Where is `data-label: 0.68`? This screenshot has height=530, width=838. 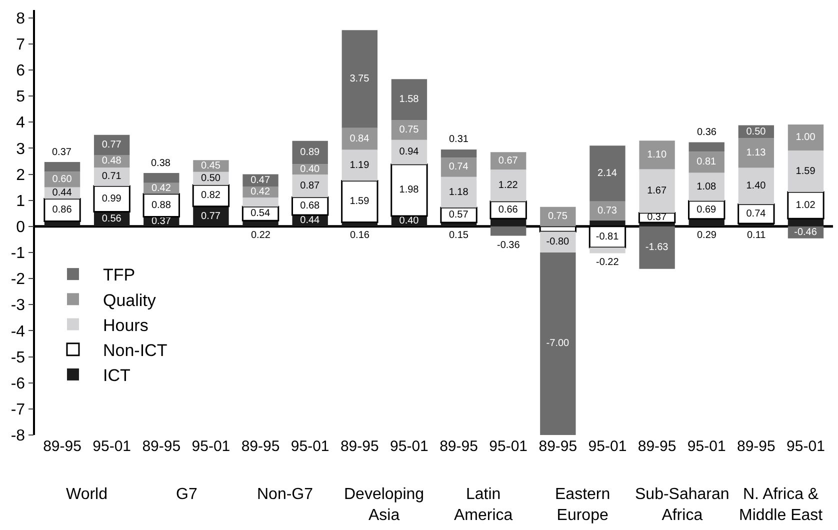 data-label: 0.68 is located at coordinates (310, 206).